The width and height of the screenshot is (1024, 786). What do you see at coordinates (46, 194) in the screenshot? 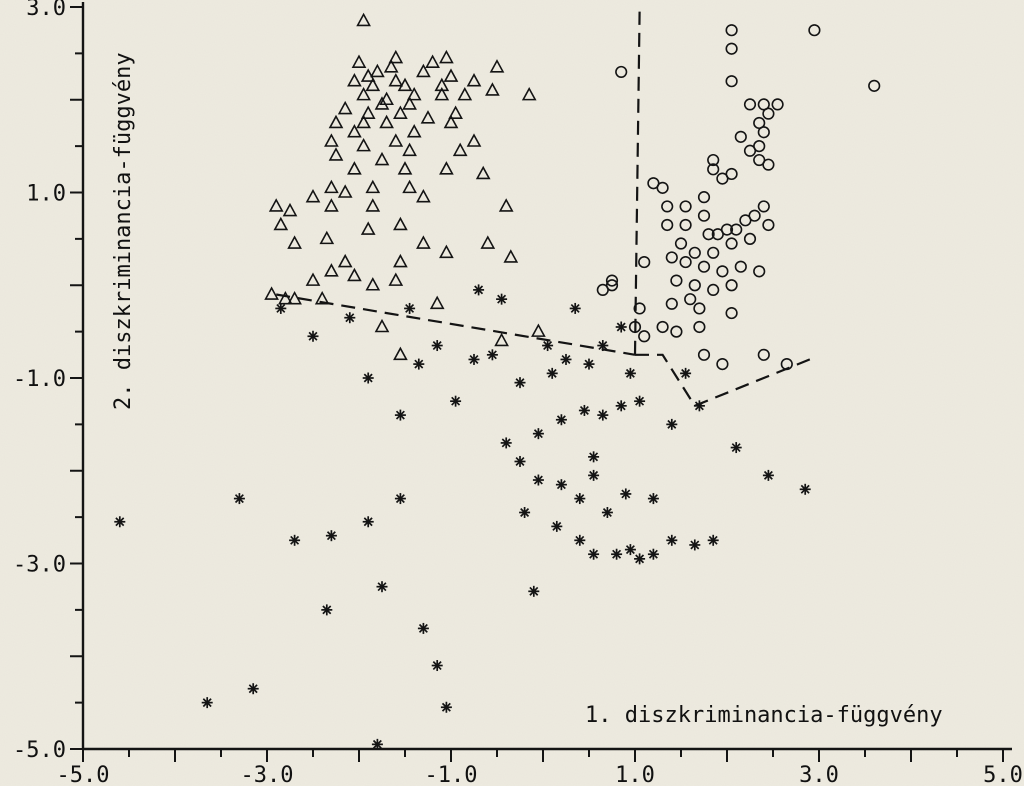
I see `y-tick-label: 1.0` at bounding box center [46, 194].